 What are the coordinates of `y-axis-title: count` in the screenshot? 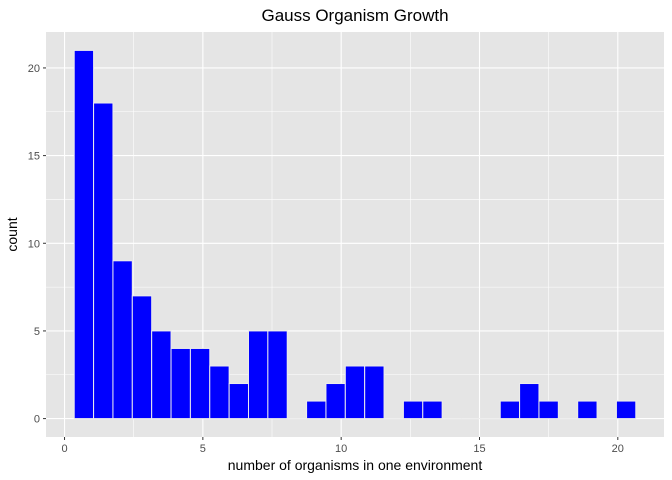 It's located at (12, 234).